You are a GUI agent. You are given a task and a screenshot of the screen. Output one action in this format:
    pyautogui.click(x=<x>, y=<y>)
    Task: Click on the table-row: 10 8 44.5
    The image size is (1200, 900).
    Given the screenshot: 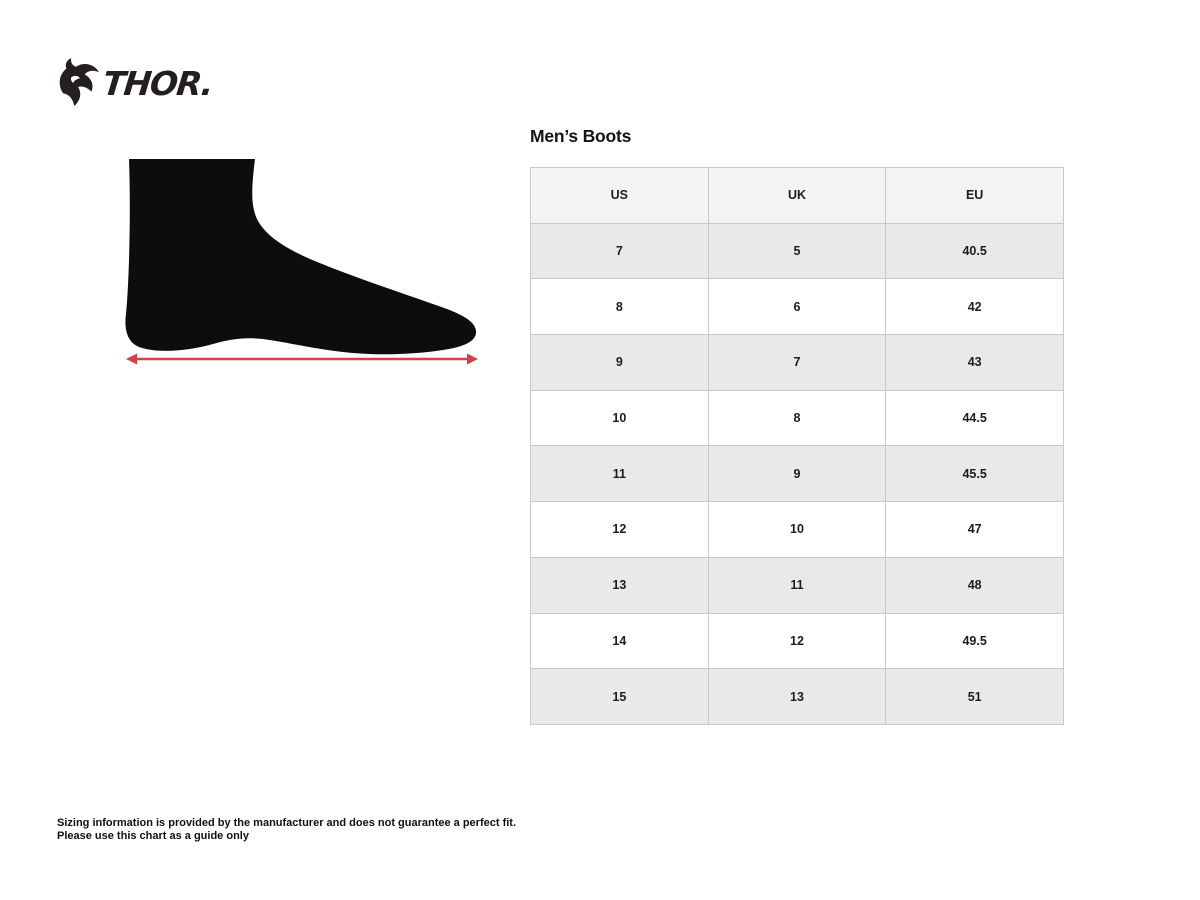 What is the action you would take?
    pyautogui.click(x=797, y=418)
    